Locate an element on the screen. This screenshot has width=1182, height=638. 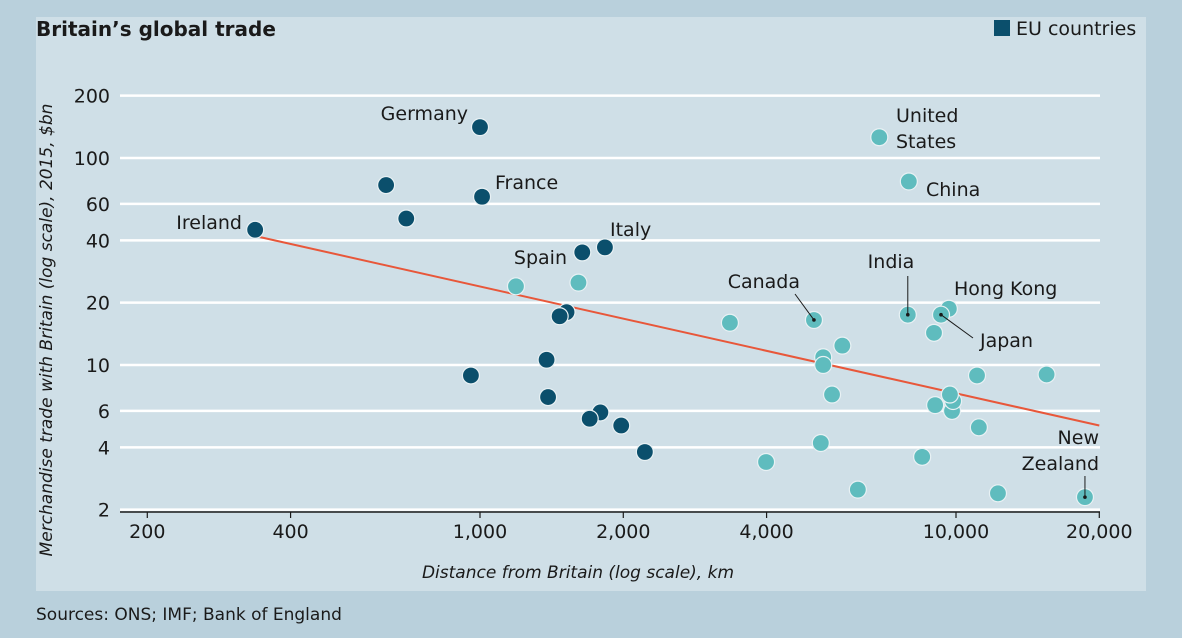
point-label: Italy is located at coordinates (630, 230).